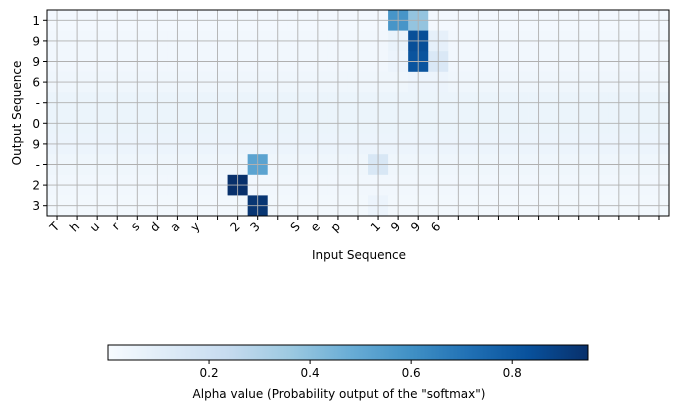 The image size is (678, 411). I want to click on x-tick-label: 6, so click(435, 226).